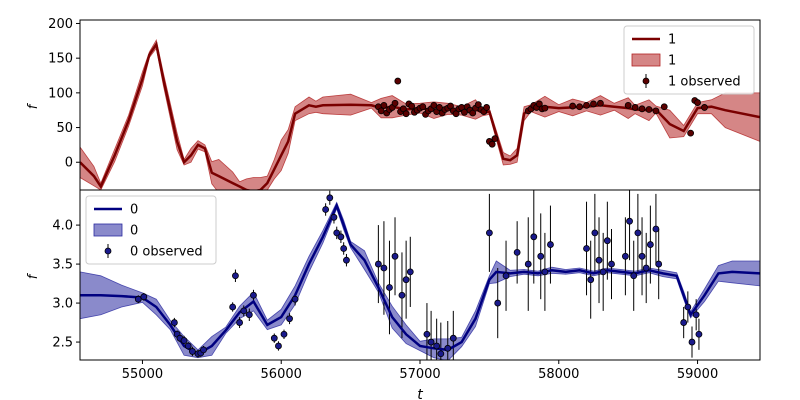 The width and height of the screenshot is (800, 400). What do you see at coordinates (419, 374) in the screenshot?
I see `x-tick-label: 57000` at bounding box center [419, 374].